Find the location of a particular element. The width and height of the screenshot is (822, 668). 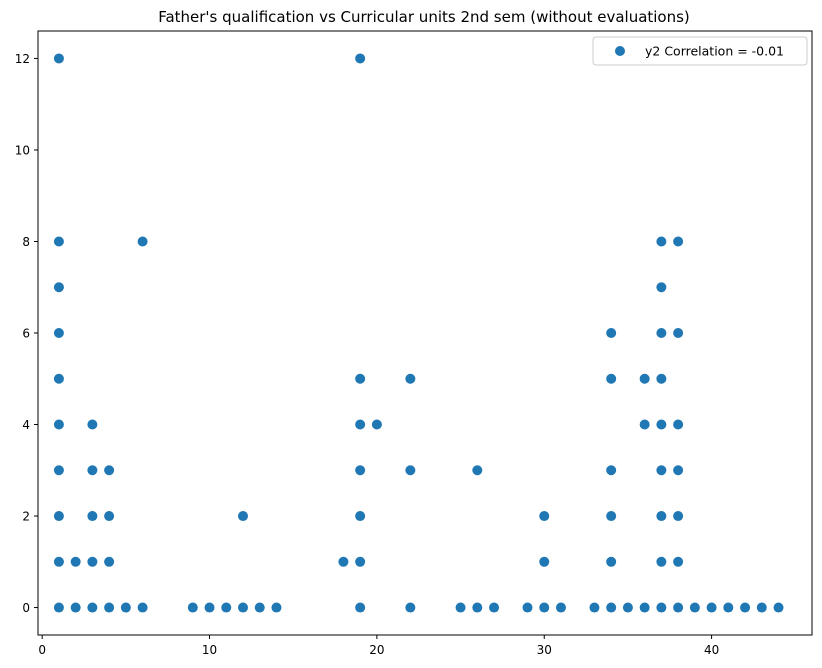

x-tick-label: 0 is located at coordinates (42, 650).